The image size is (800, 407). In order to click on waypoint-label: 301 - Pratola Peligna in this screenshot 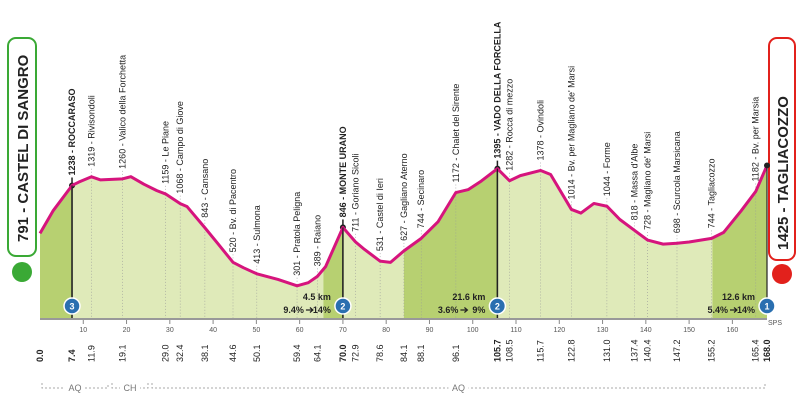, I will do `click(297, 234)`.